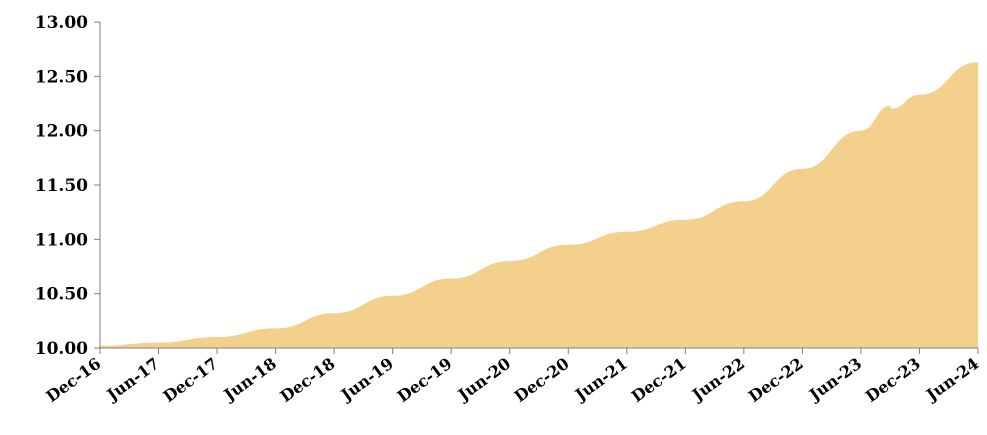 The width and height of the screenshot is (987, 435). What do you see at coordinates (249, 380) in the screenshot?
I see `x-tick-label: Jun-18` at bounding box center [249, 380].